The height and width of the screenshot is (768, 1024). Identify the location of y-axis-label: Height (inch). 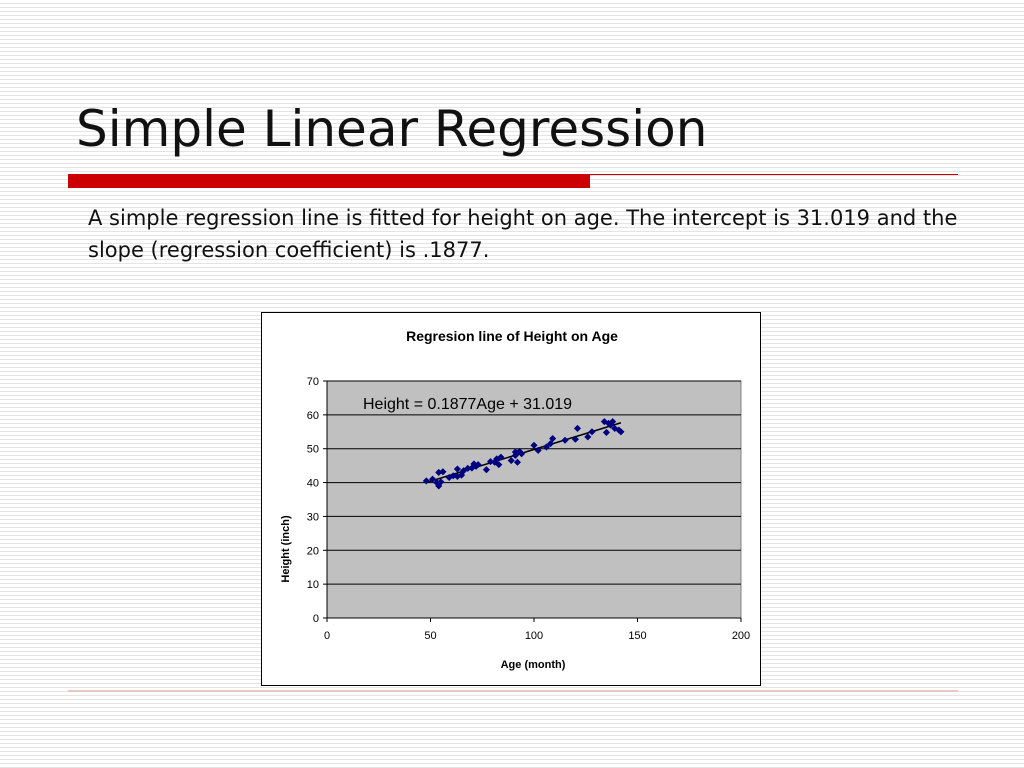
(286, 549).